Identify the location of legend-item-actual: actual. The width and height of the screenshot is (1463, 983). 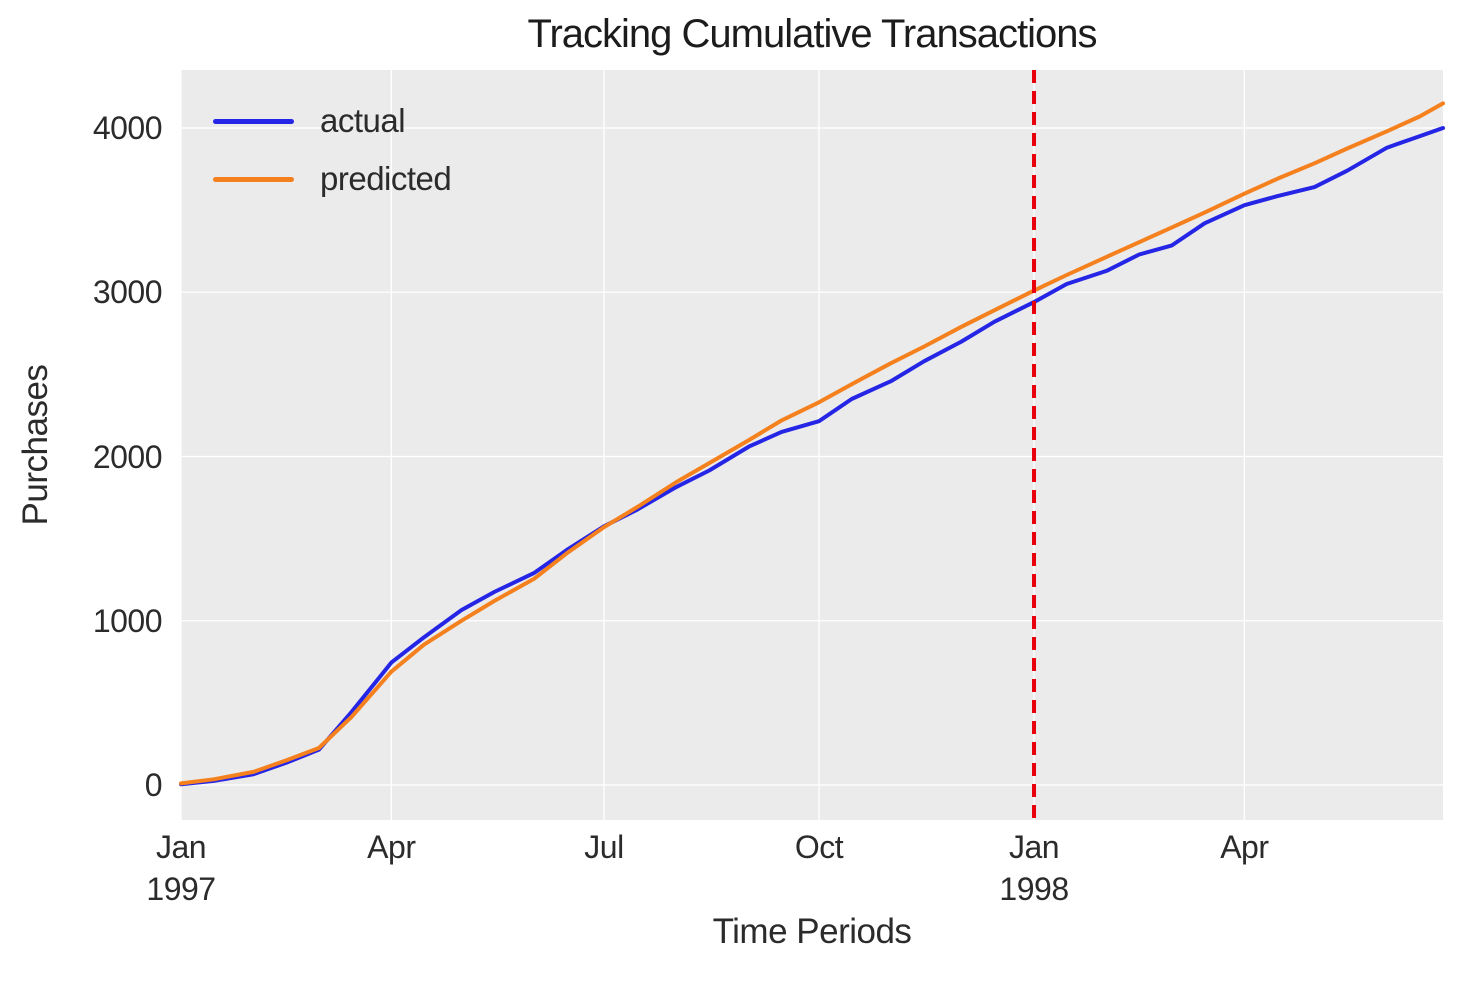
(332, 121).